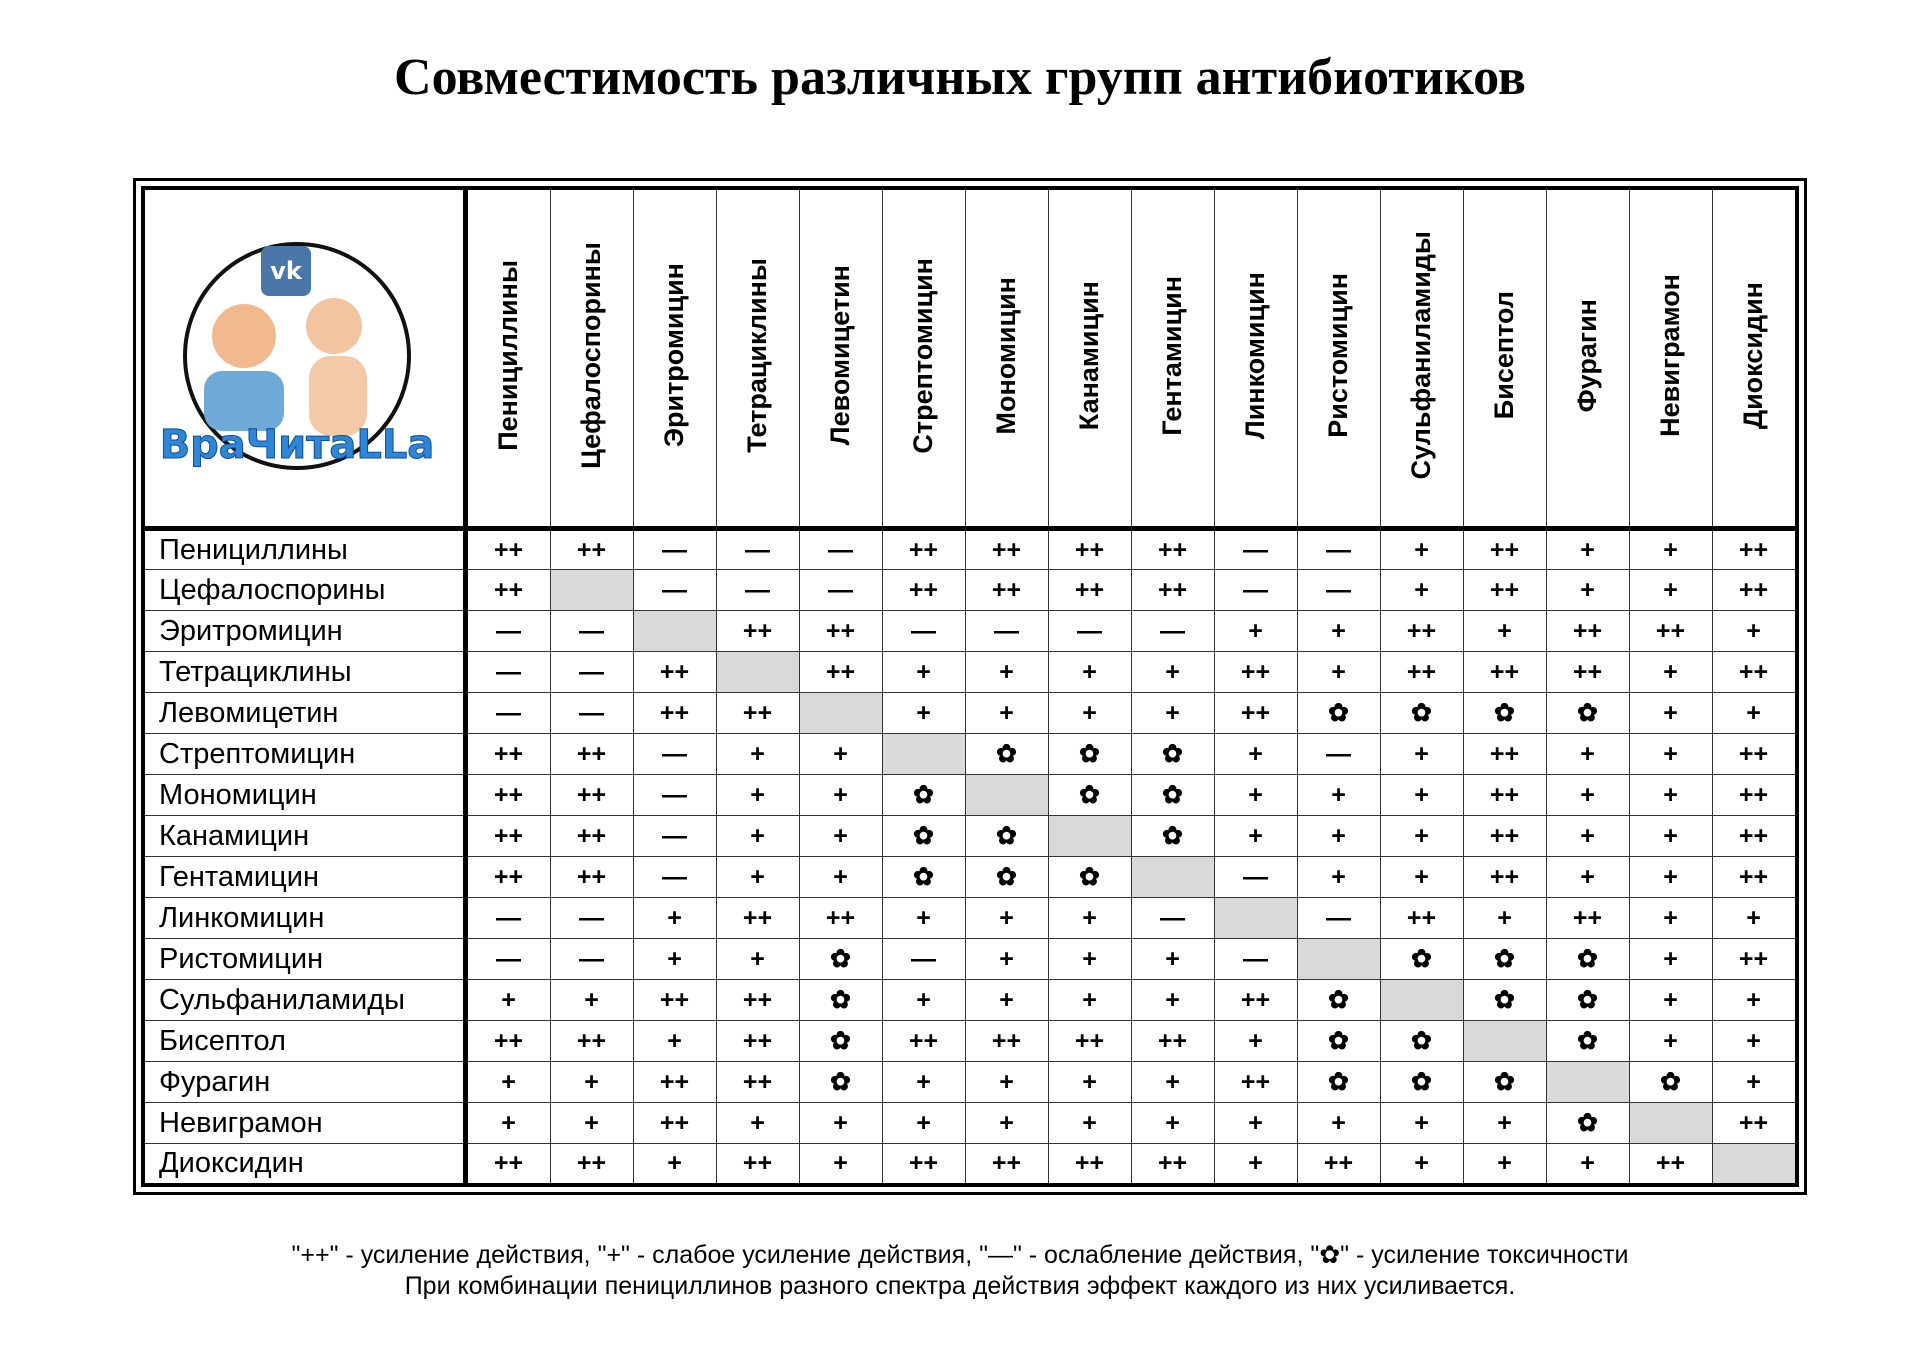 This screenshot has height=1358, width=1920. I want to click on vk-badge, so click(285, 270).